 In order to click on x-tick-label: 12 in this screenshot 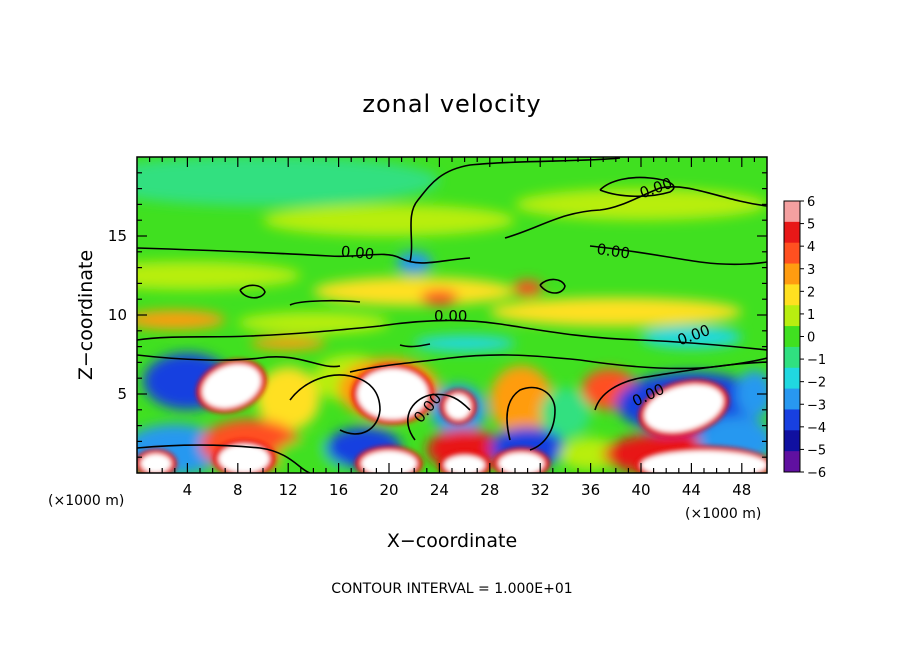, I will do `click(288, 490)`.